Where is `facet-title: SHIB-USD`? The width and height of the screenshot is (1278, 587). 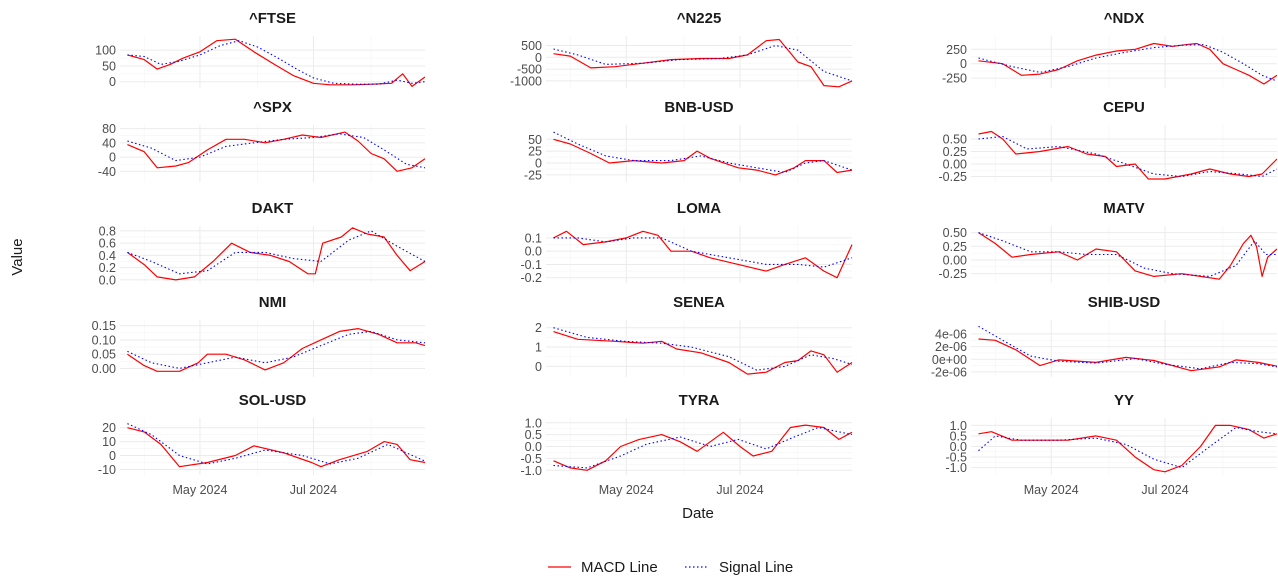
facet-title: SHIB-USD is located at coordinates (1124, 302).